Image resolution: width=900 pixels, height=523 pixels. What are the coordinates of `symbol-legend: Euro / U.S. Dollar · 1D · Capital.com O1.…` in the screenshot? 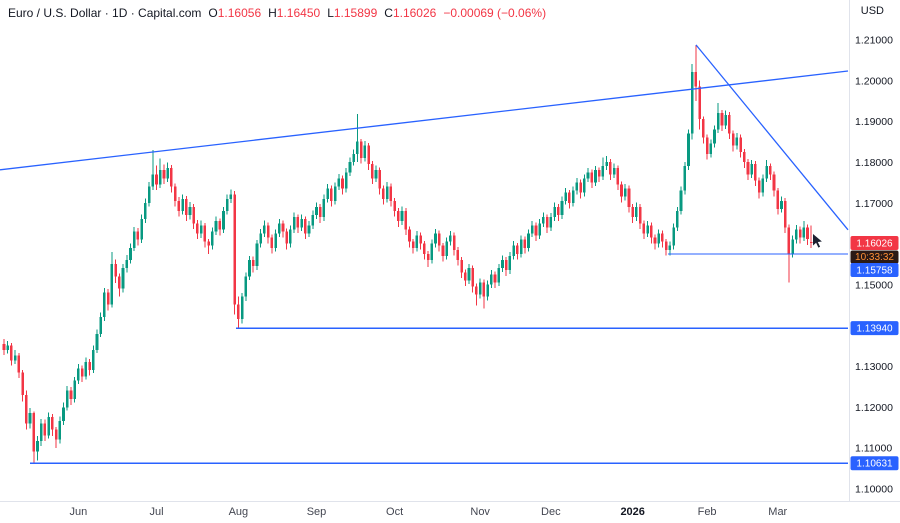 It's located at (277, 13).